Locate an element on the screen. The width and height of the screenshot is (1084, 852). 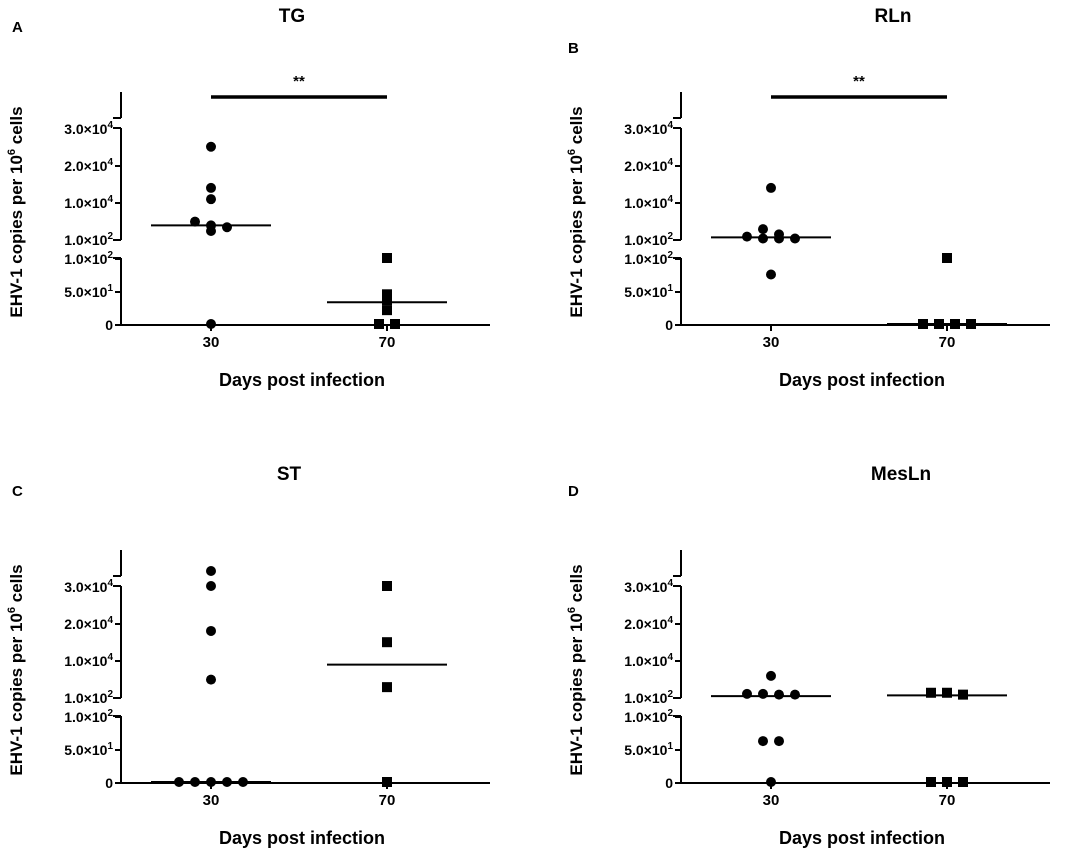
panel-title: MesLn is located at coordinates (901, 474).